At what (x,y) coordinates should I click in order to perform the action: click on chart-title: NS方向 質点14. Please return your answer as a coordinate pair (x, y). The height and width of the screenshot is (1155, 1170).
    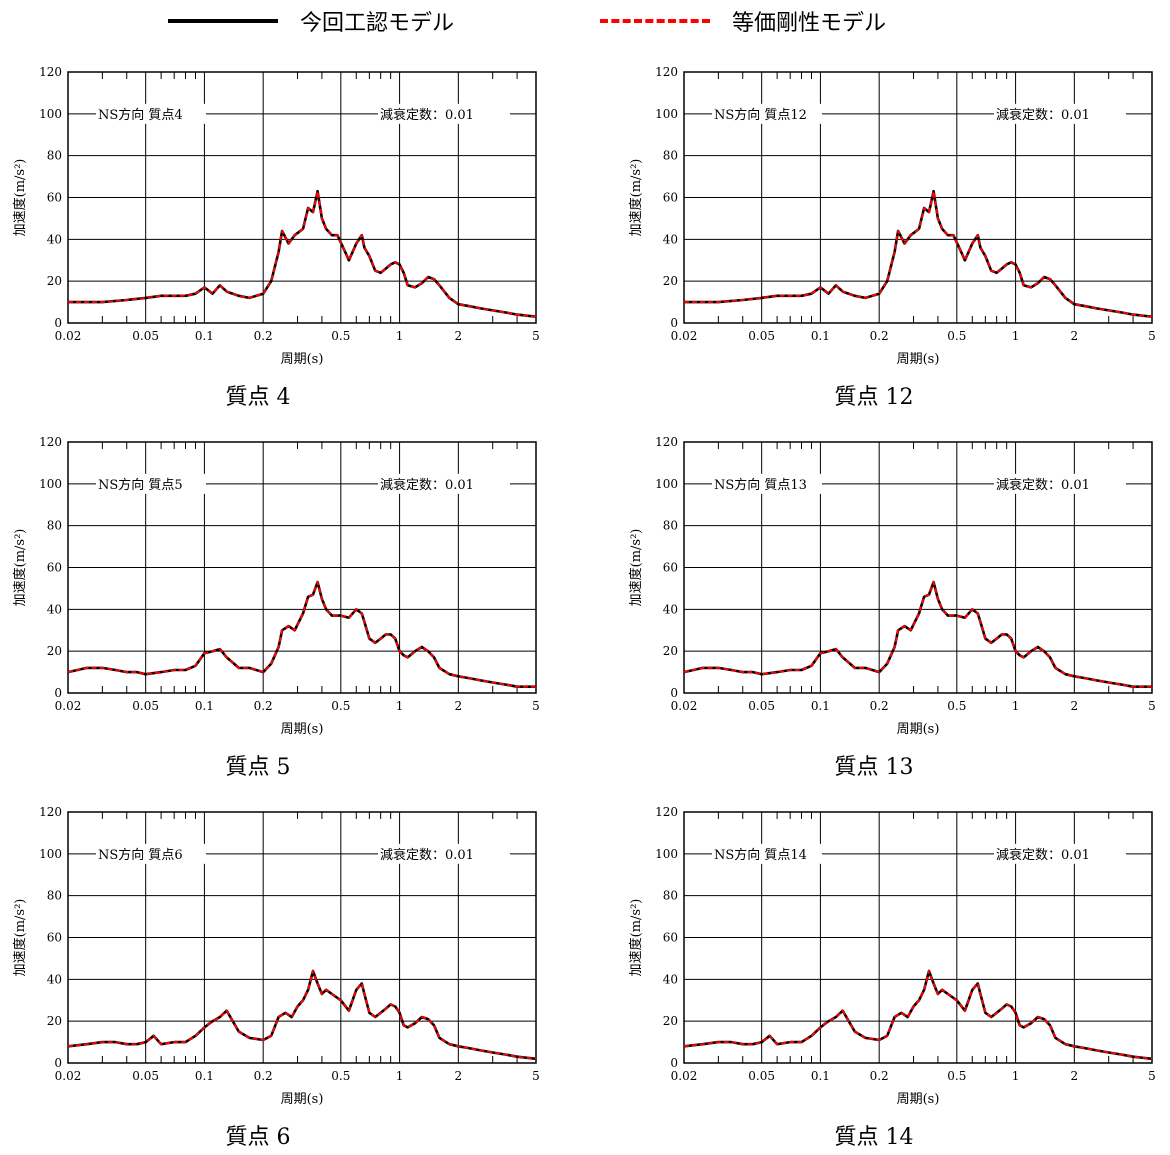
    Looking at the image, I should click on (760, 855).